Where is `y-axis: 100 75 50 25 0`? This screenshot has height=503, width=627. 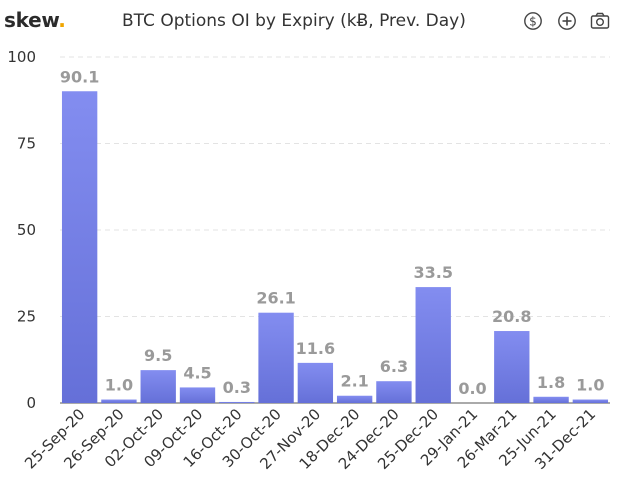 y-axis: 100 75 50 25 0 is located at coordinates (21, 230).